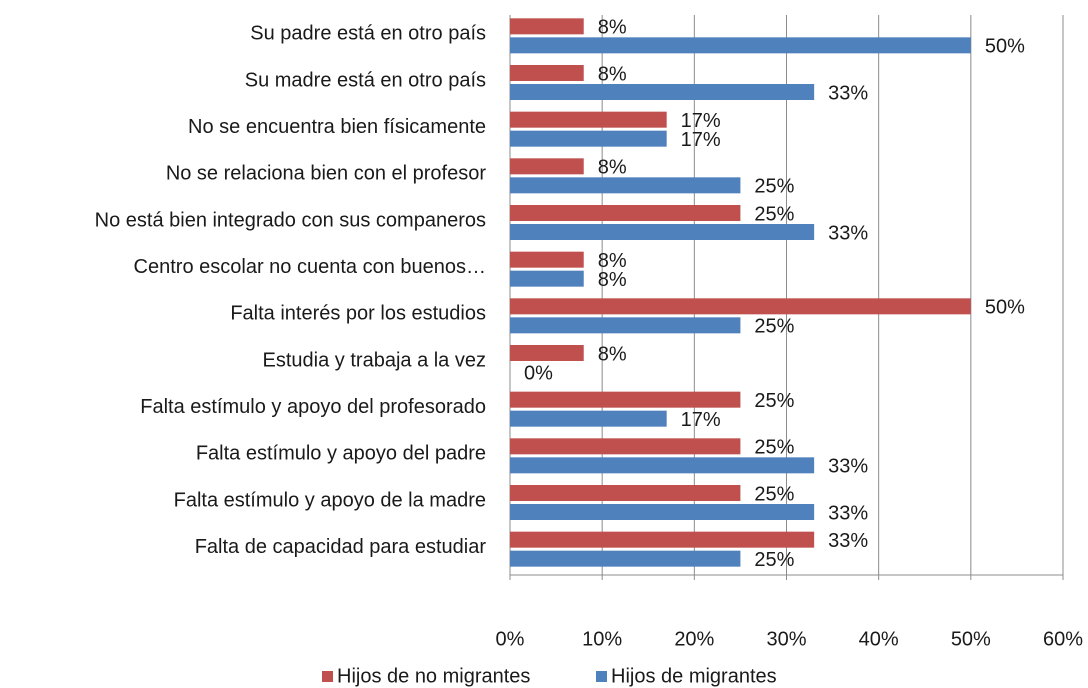 This screenshot has width=1088, height=688. Describe the element at coordinates (368, 34) in the screenshot. I see `category-label: Su padre está en otro país` at that location.